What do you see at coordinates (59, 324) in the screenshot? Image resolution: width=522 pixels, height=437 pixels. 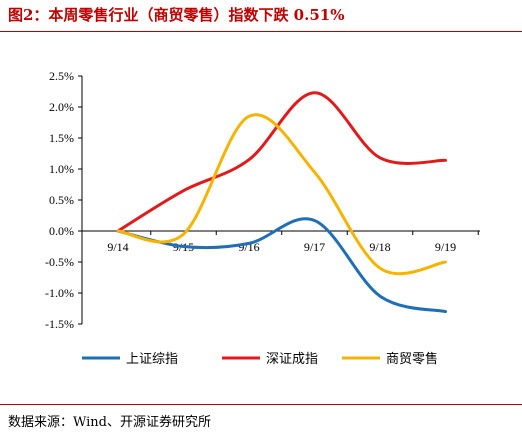 I see `y-tick-label: -1.5%` at bounding box center [59, 324].